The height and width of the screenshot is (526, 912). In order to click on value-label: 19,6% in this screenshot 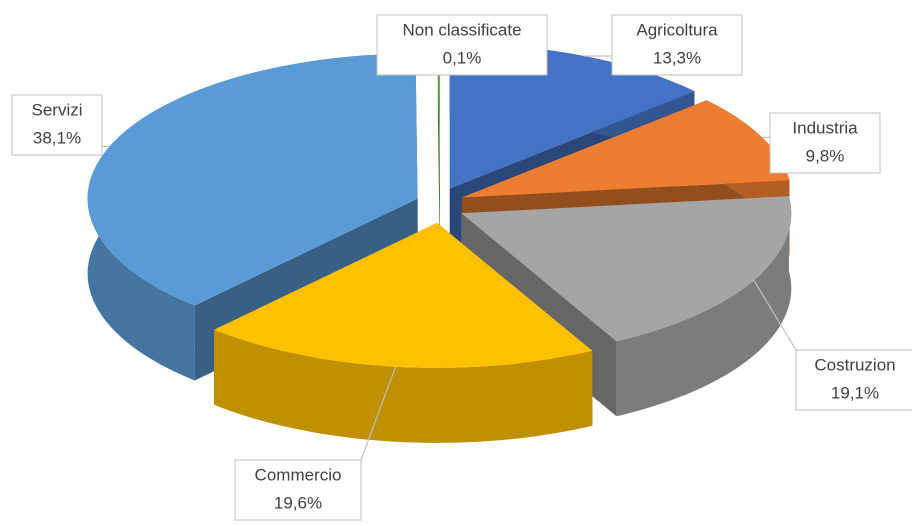, I will do `click(298, 502)`.